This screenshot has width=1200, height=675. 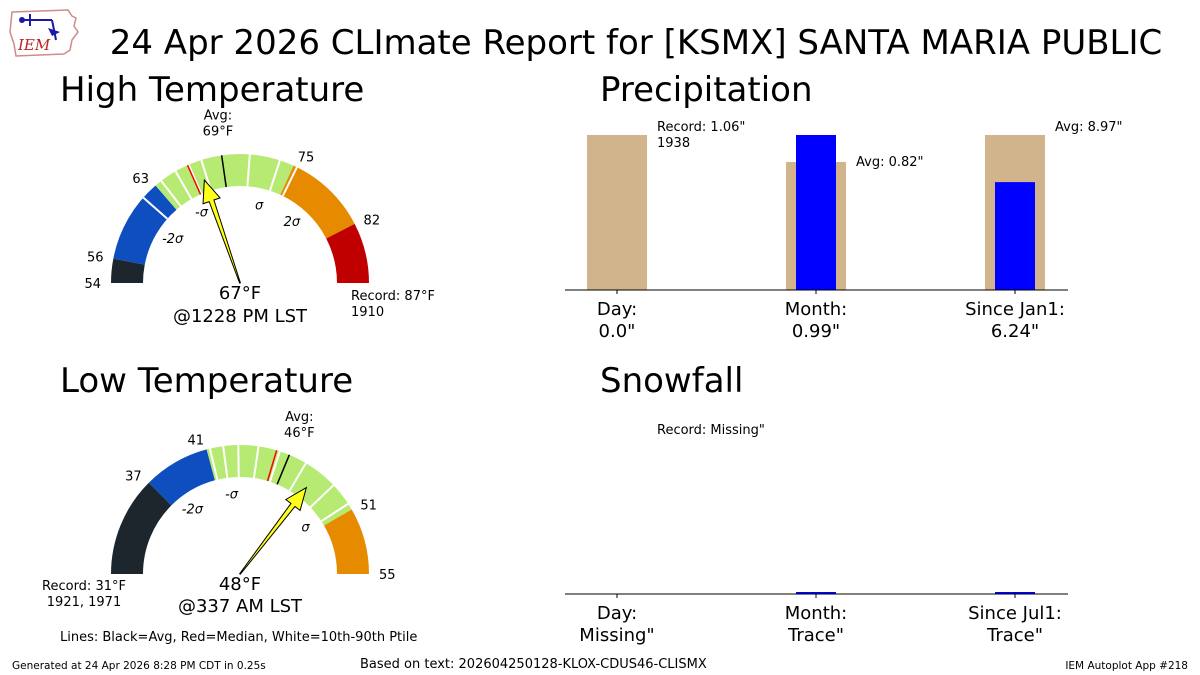 What do you see at coordinates (195, 441) in the screenshot?
I see `tick-label: 41` at bounding box center [195, 441].